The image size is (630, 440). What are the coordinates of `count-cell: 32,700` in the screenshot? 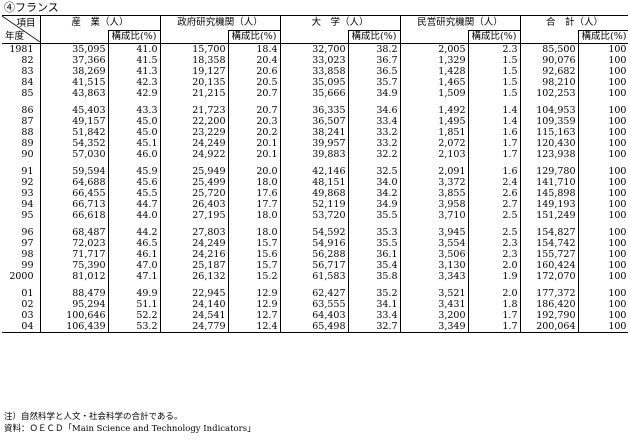 It's located at (329, 49).